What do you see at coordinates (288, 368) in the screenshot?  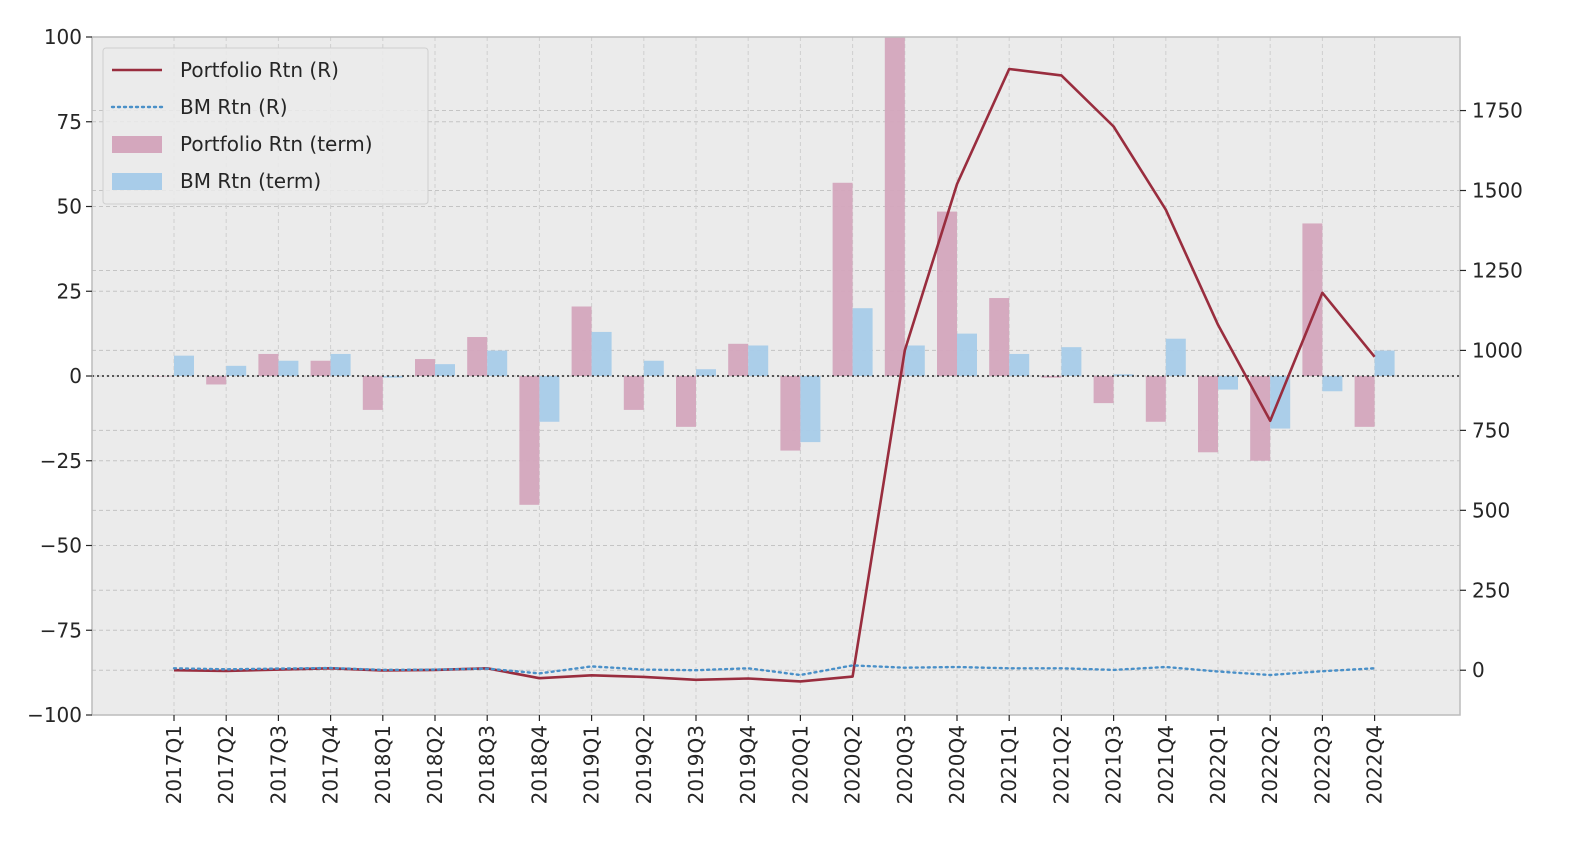 I see `bar-bm-2017Q3` at bounding box center [288, 368].